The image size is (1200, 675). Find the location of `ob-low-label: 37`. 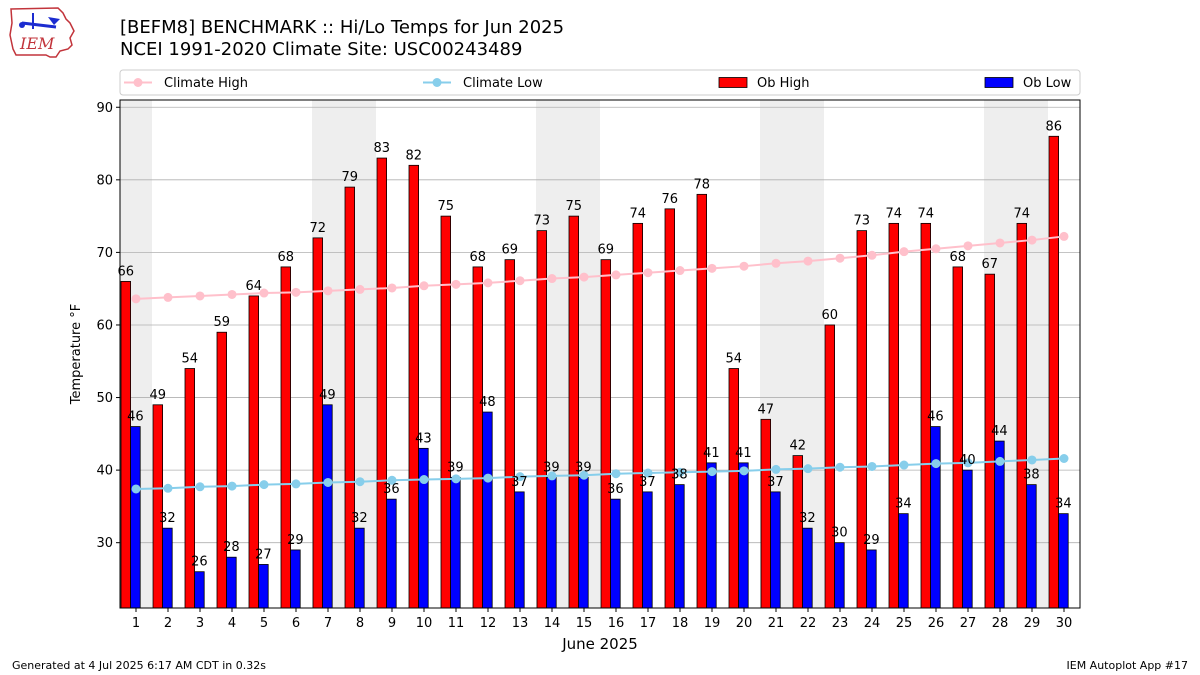

ob-low-label: 37 is located at coordinates (775, 482).